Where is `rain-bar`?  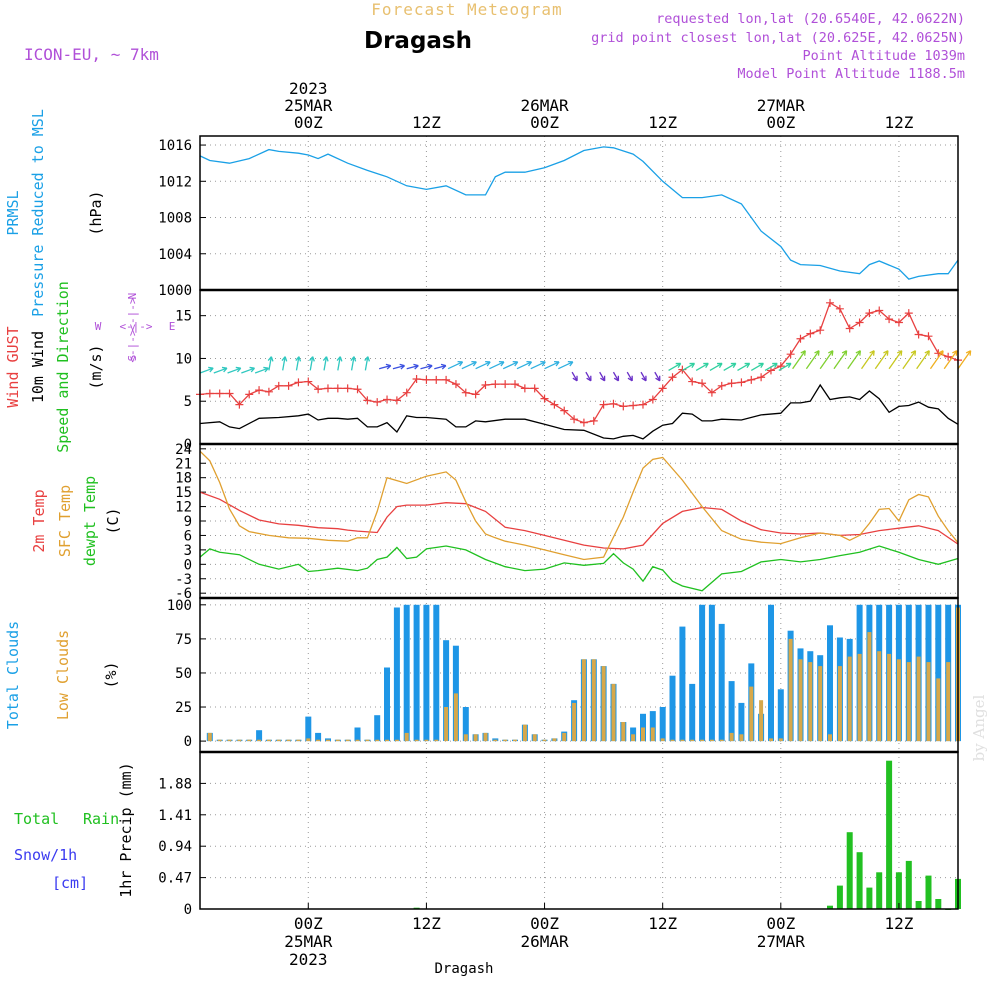
rain-bar is located at coordinates (869, 898).